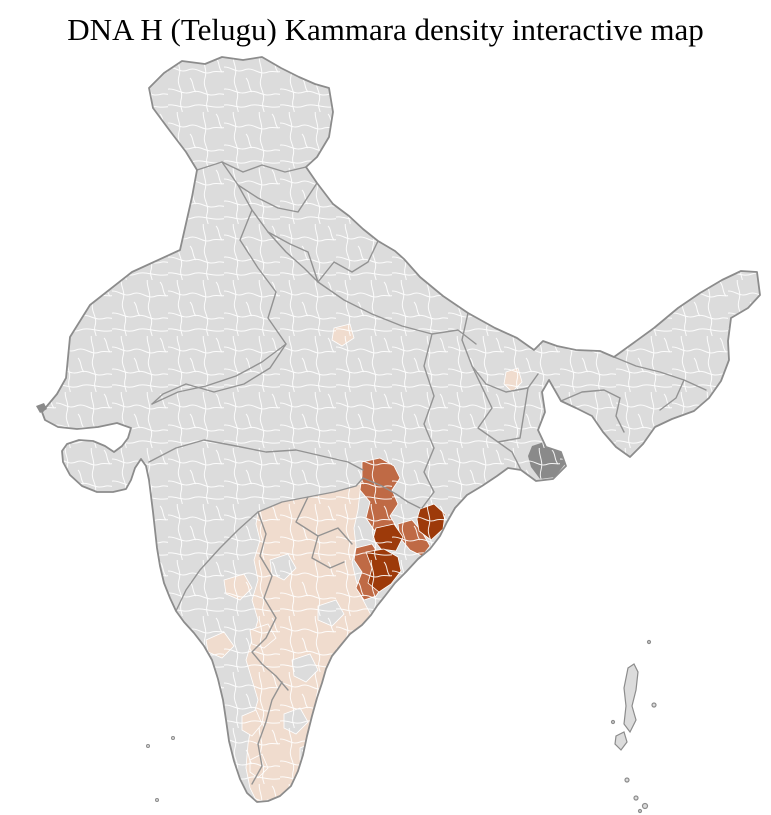  I want to click on lakshadweep-islands, so click(160, 769).